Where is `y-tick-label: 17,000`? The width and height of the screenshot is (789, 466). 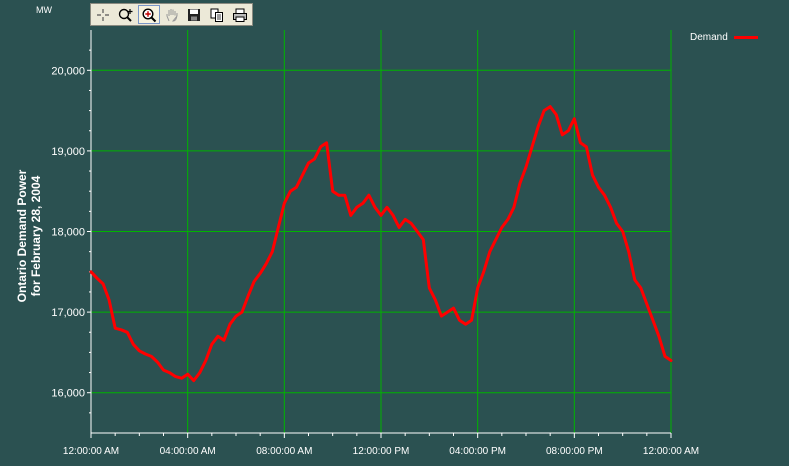
y-tick-label: 17,000 is located at coordinates (68, 313).